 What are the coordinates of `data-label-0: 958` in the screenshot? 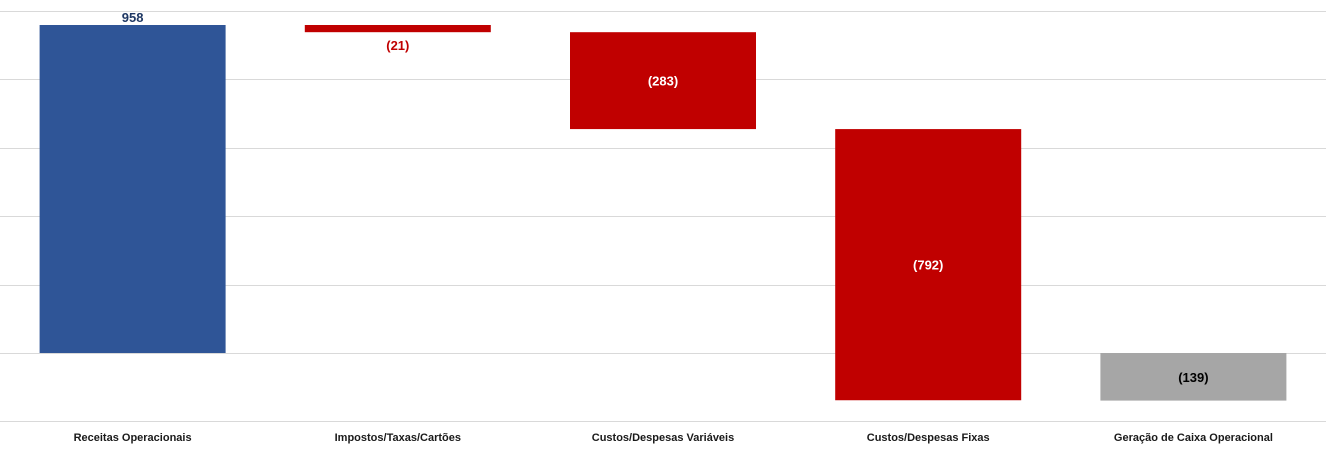 It's located at (133, 17).